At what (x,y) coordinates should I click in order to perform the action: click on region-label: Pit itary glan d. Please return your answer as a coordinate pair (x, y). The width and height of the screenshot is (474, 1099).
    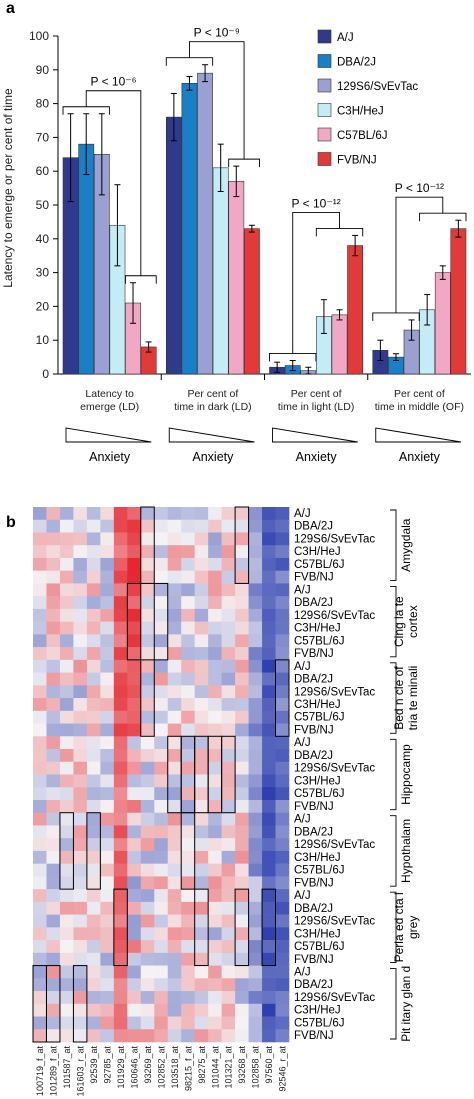
    Looking at the image, I should click on (406, 1004).